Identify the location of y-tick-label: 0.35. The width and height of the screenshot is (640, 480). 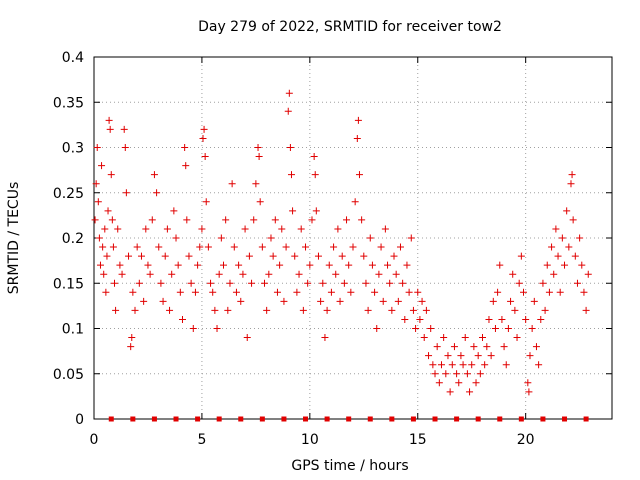
(68, 103).